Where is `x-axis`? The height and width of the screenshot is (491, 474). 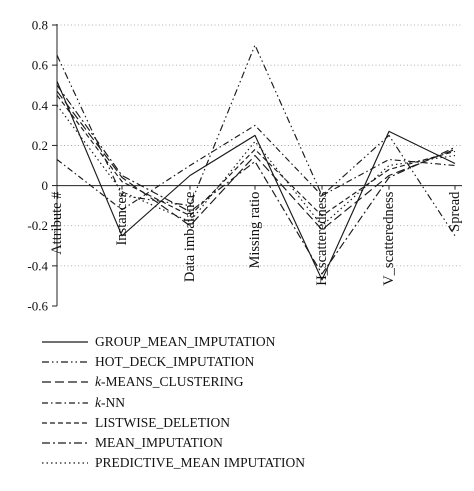
x-axis is located at coordinates (259, 187).